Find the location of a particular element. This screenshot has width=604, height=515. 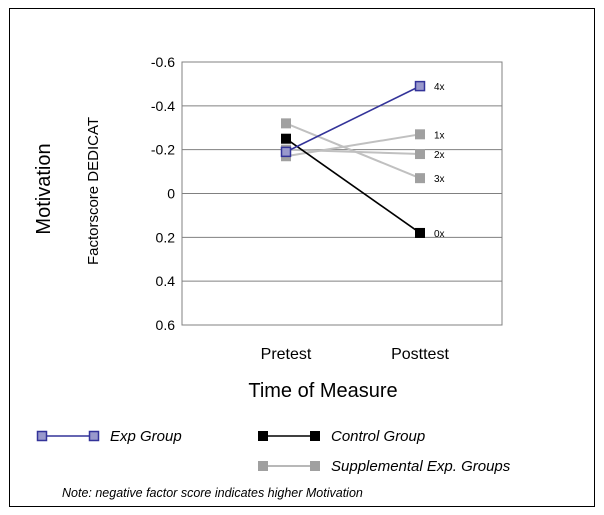

series-end-label: 4x is located at coordinates (439, 87).